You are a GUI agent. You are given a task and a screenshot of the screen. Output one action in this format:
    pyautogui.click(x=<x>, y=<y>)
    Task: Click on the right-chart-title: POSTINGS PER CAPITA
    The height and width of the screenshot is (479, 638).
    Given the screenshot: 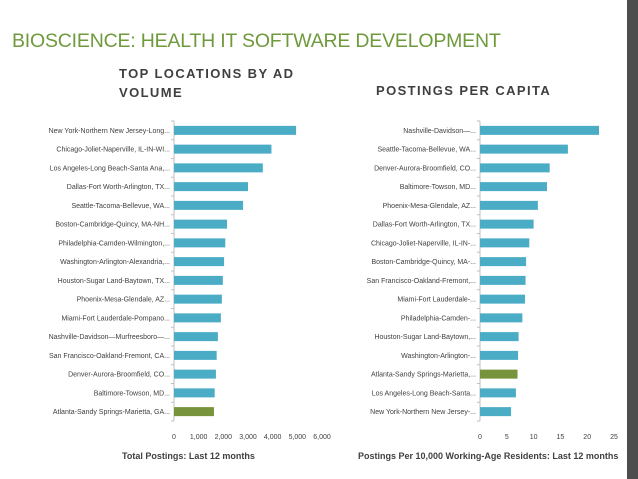 What is the action you would take?
    pyautogui.click(x=464, y=90)
    